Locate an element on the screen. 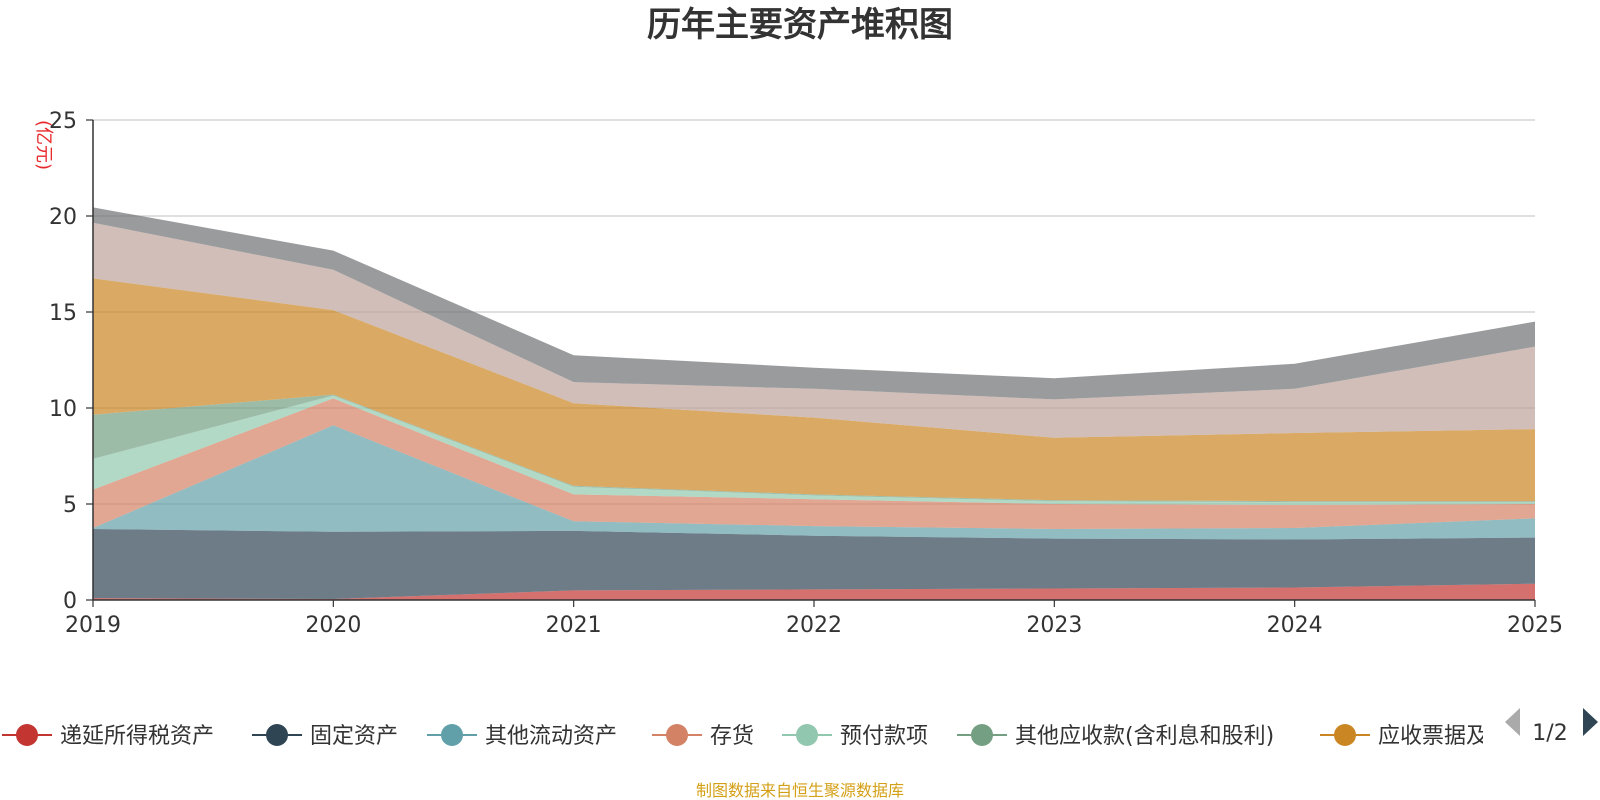 The image size is (1600, 800). y-axis-unit-label: (亿元) is located at coordinates (43, 145).